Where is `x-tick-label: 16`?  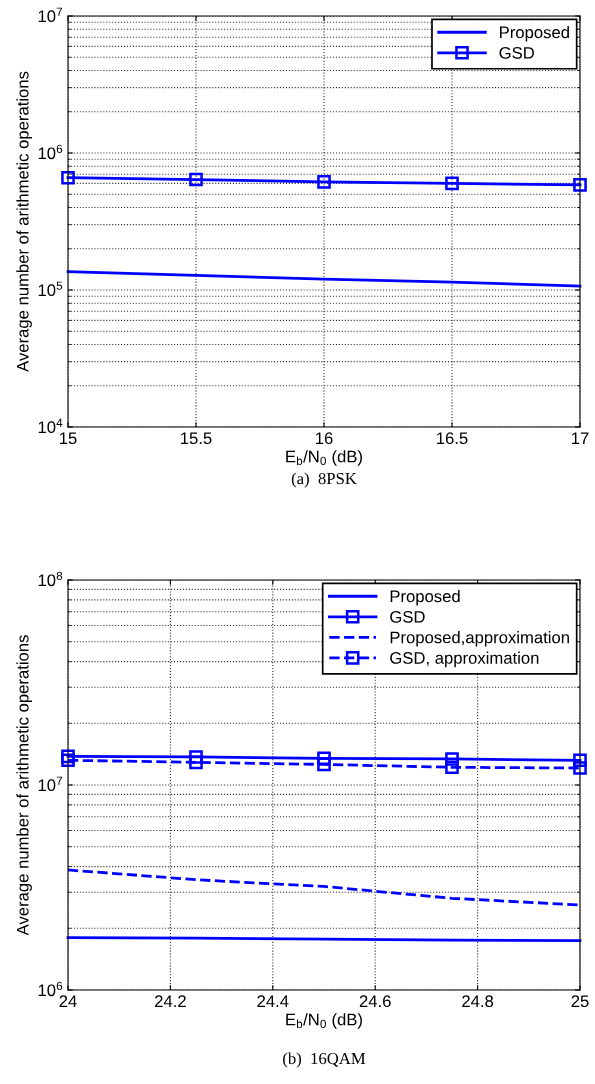
x-tick-label: 16 is located at coordinates (324, 438).